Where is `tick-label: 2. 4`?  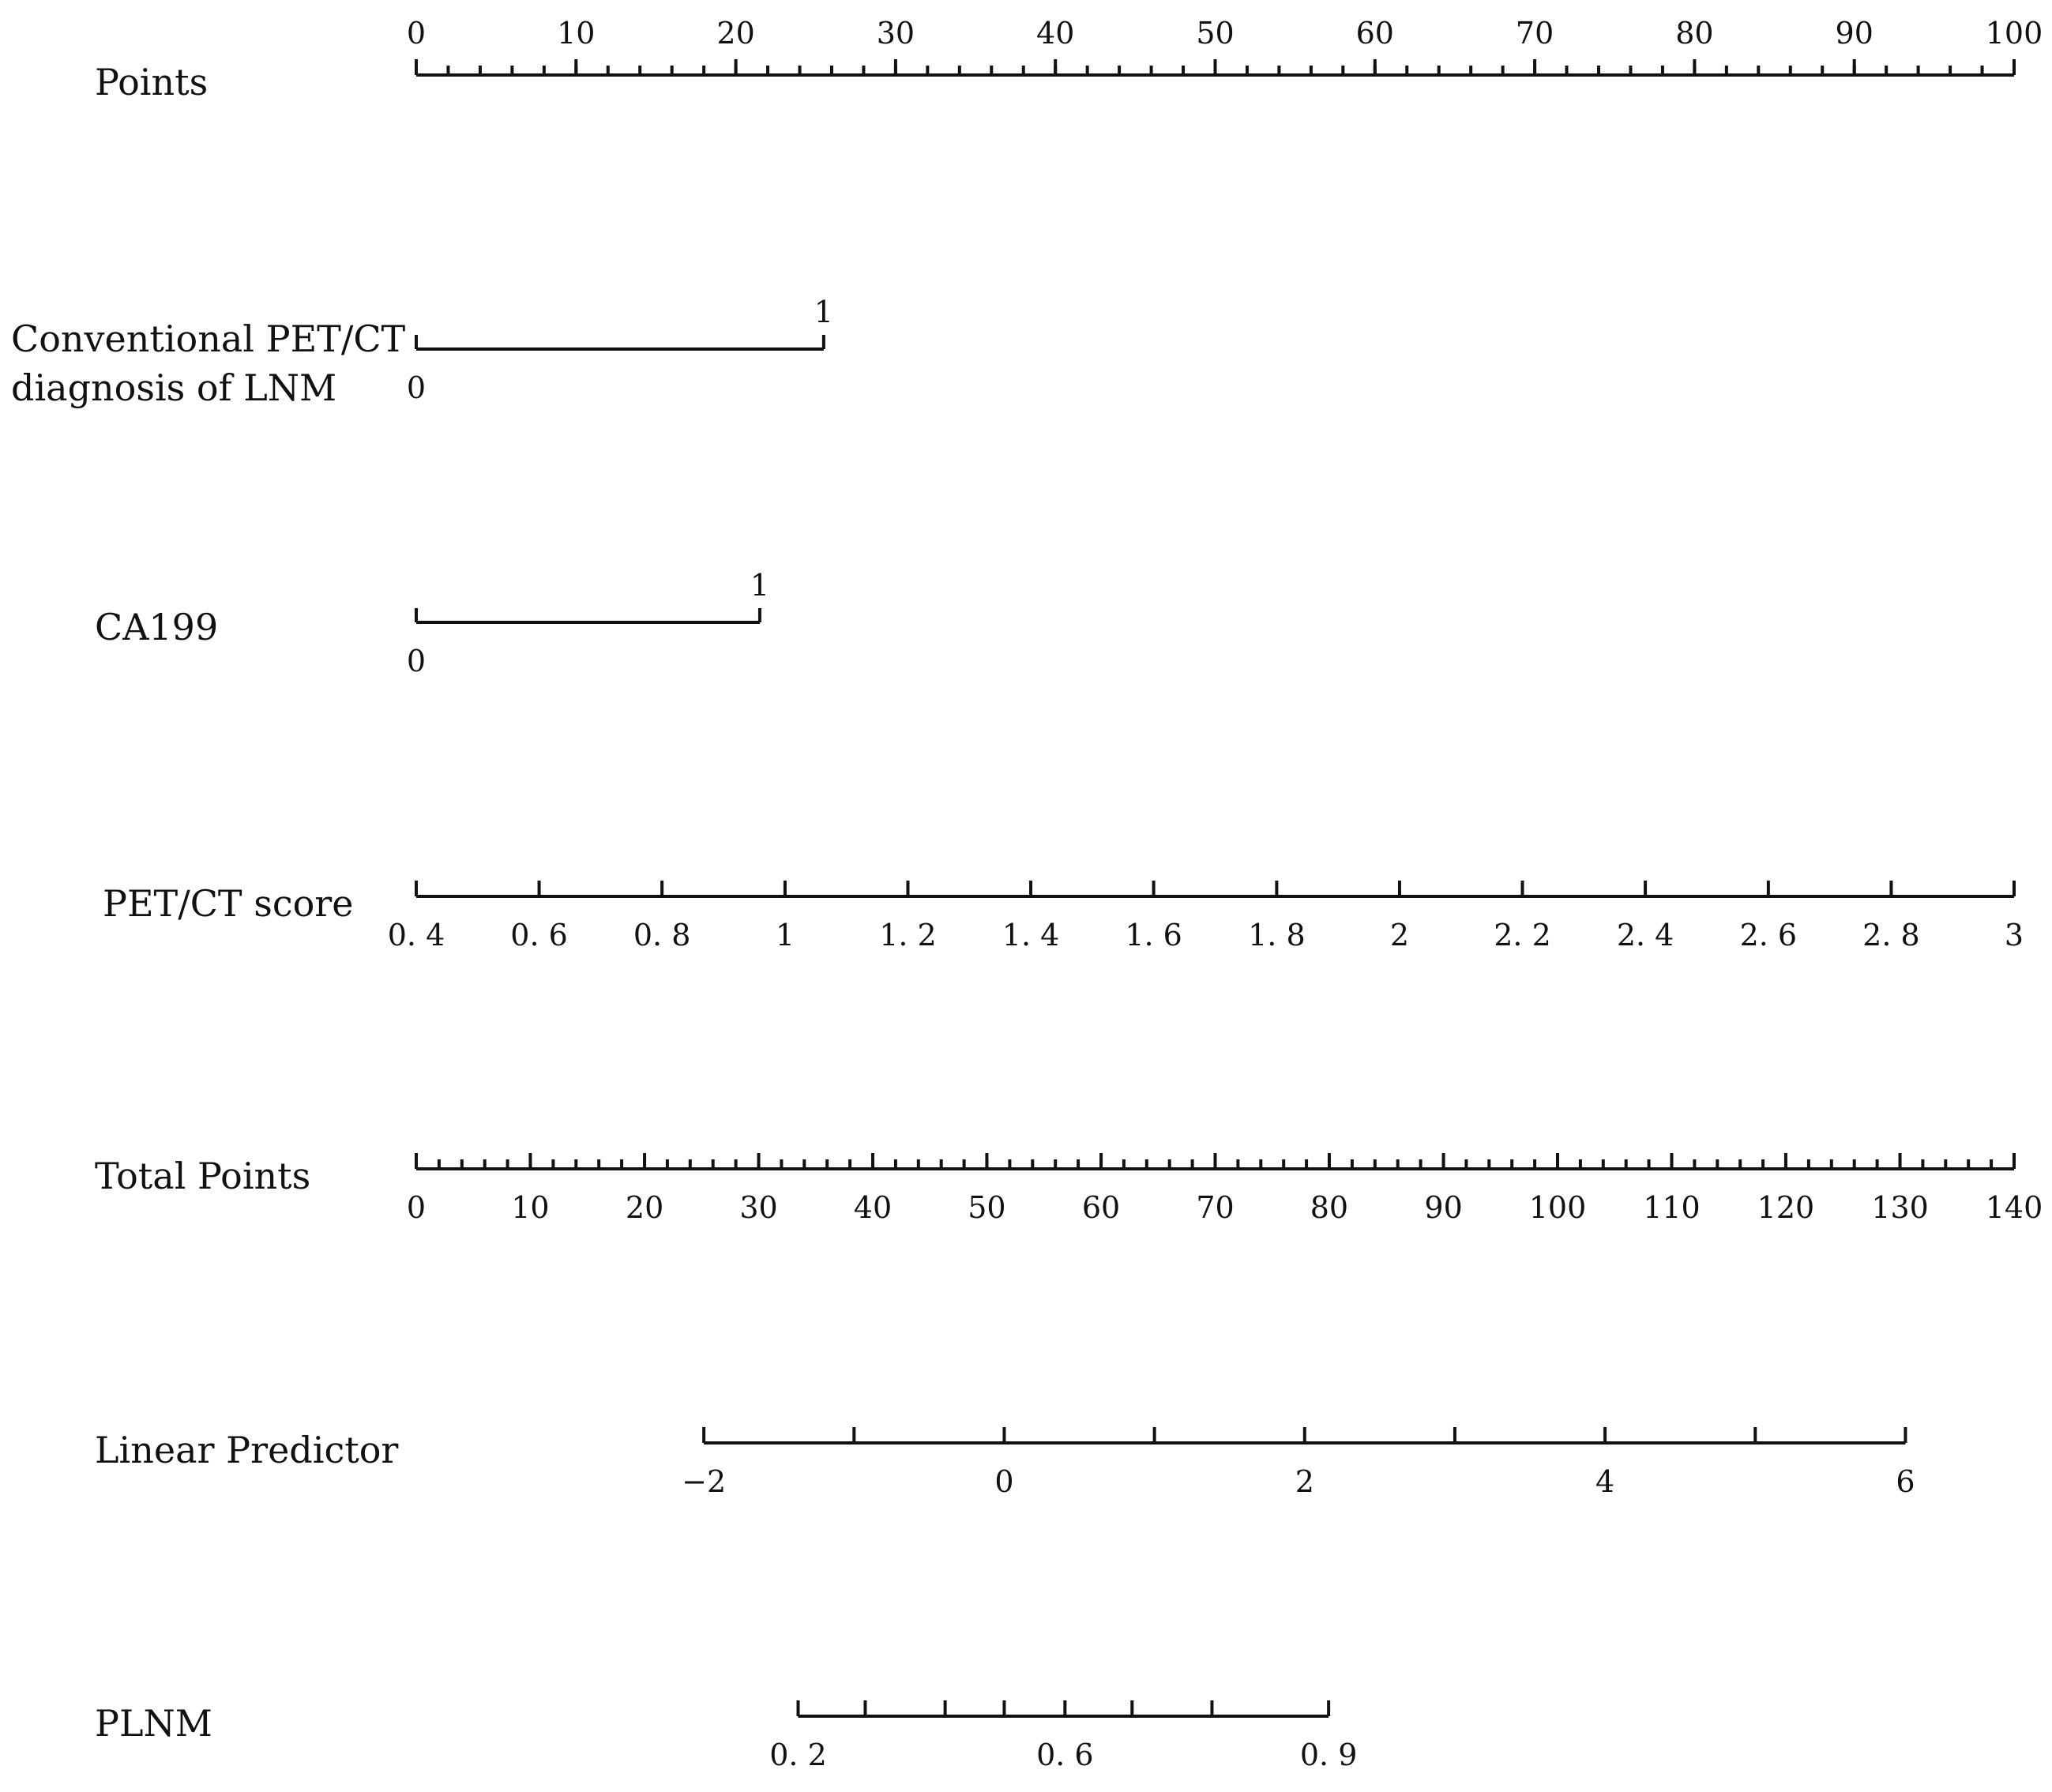
tick-label: 2. 4 is located at coordinates (1645, 935).